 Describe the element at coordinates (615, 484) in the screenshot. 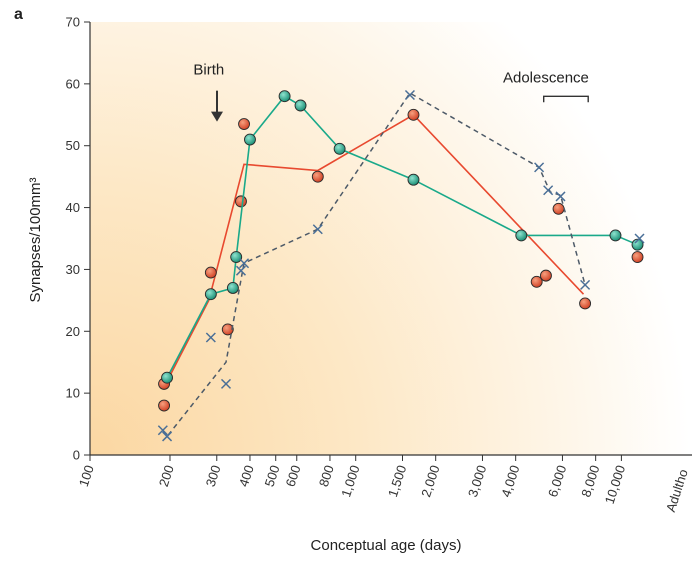

I see `x-tick-label: 10,000` at that location.